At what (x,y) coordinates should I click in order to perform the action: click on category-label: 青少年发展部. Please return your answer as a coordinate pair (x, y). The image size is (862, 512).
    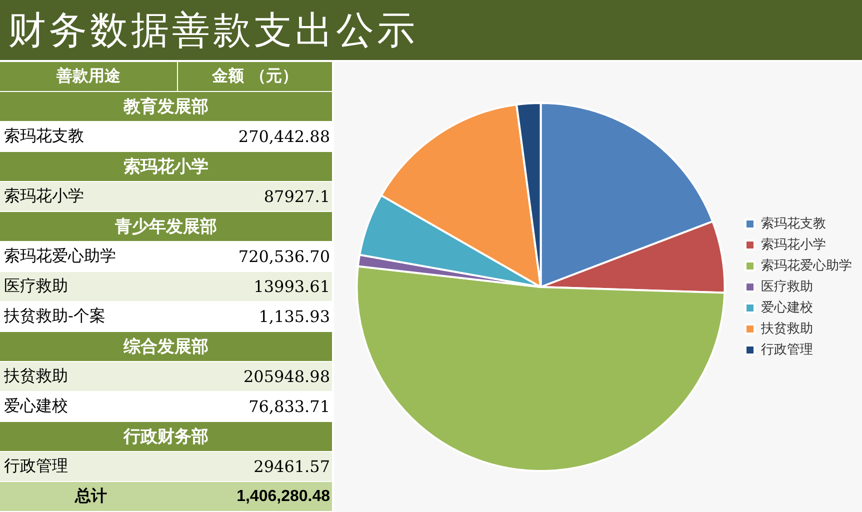
    Looking at the image, I should click on (166, 227).